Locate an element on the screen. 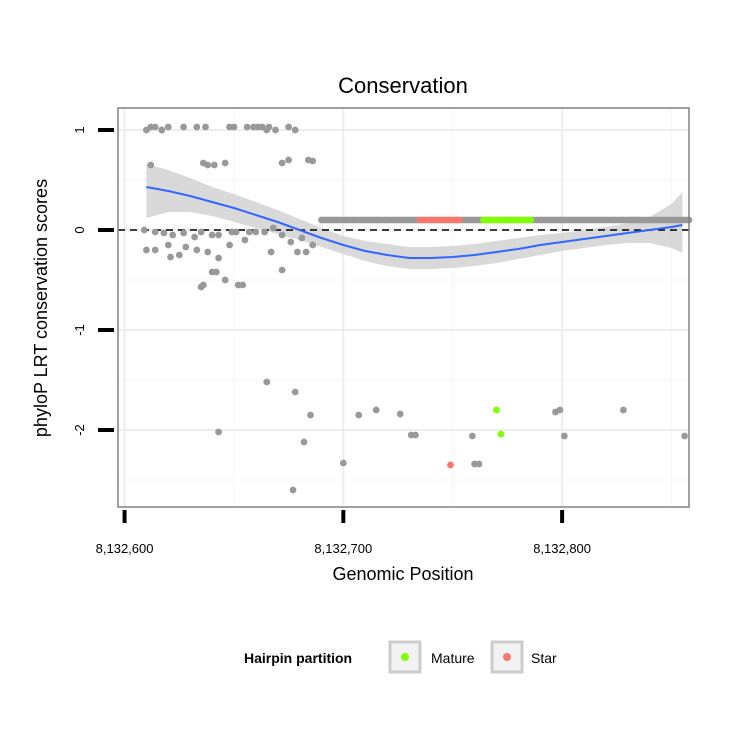 Image resolution: width=750 pixels, height=750 pixels. y-tick-label: 0 is located at coordinates (79, 229).